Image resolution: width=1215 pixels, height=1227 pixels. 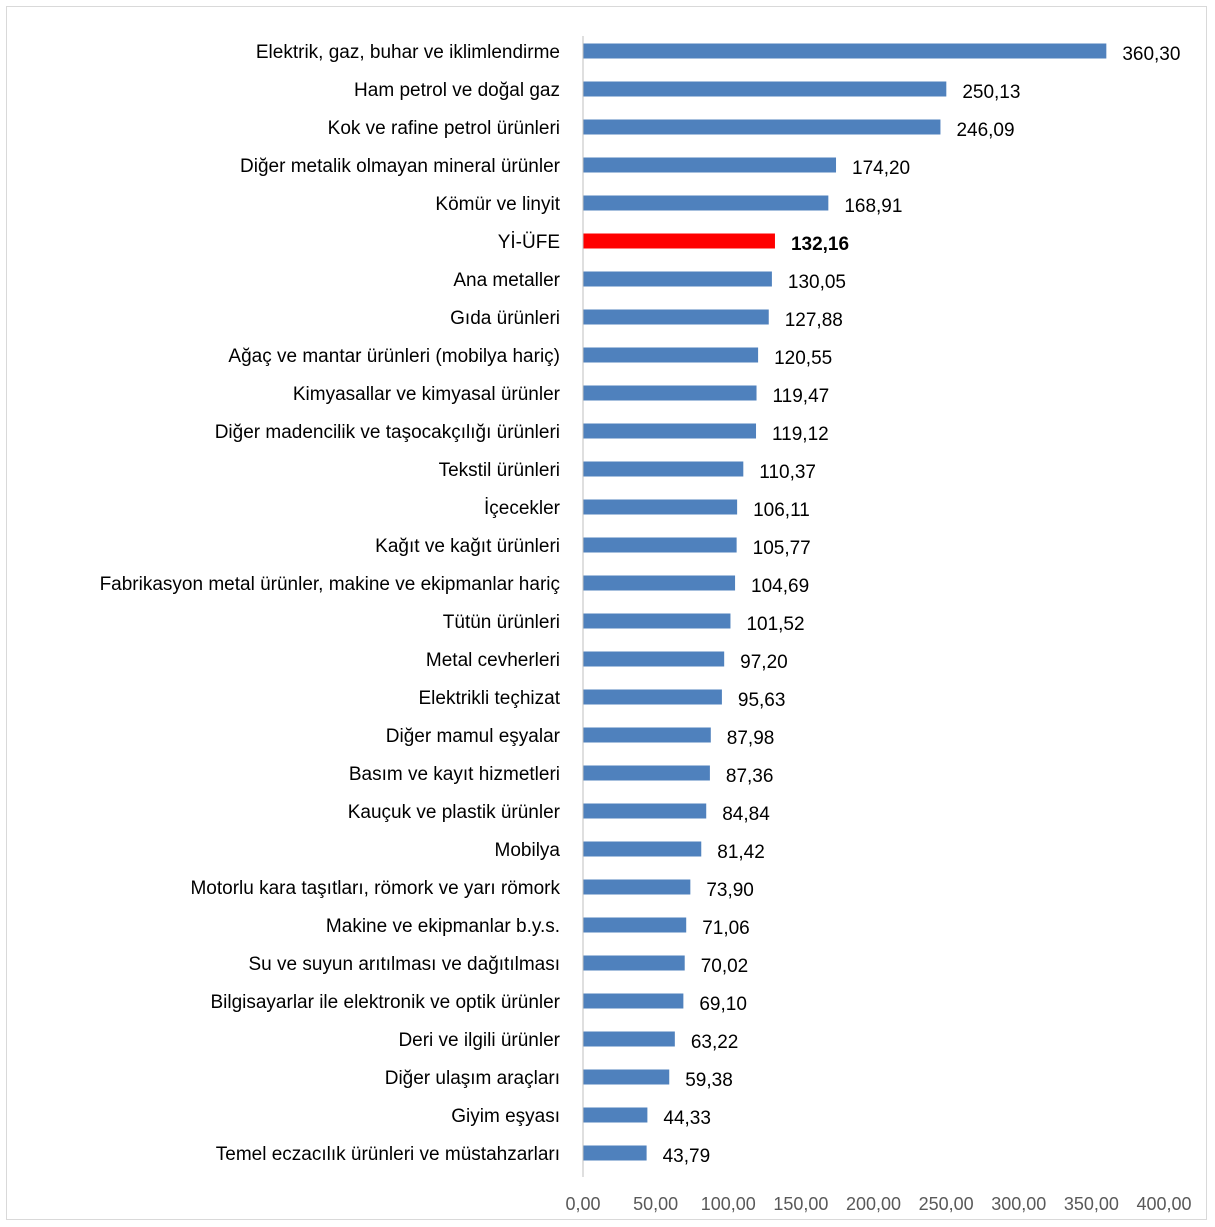 What do you see at coordinates (817, 282) in the screenshot?
I see `value-label: 130,05` at bounding box center [817, 282].